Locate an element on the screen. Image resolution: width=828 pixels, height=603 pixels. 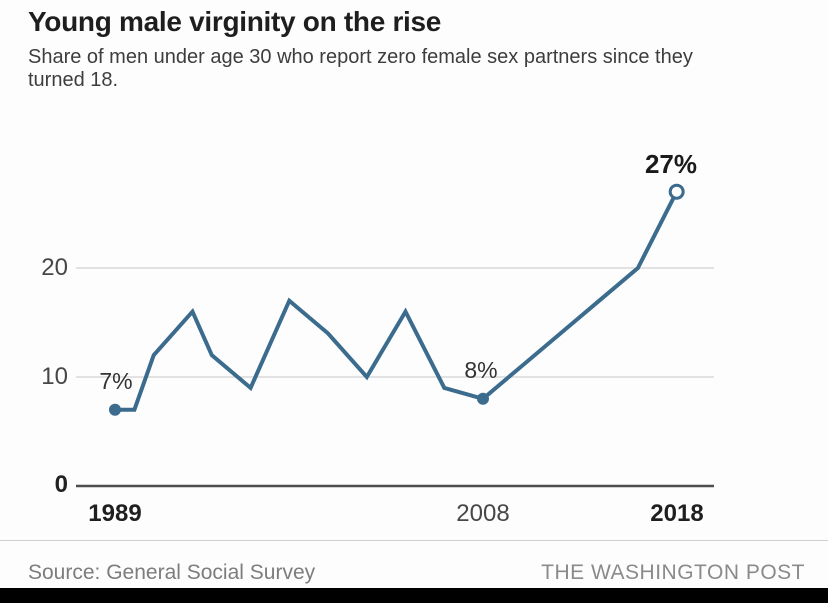
data-label-2018: 27% is located at coordinates (671, 164).